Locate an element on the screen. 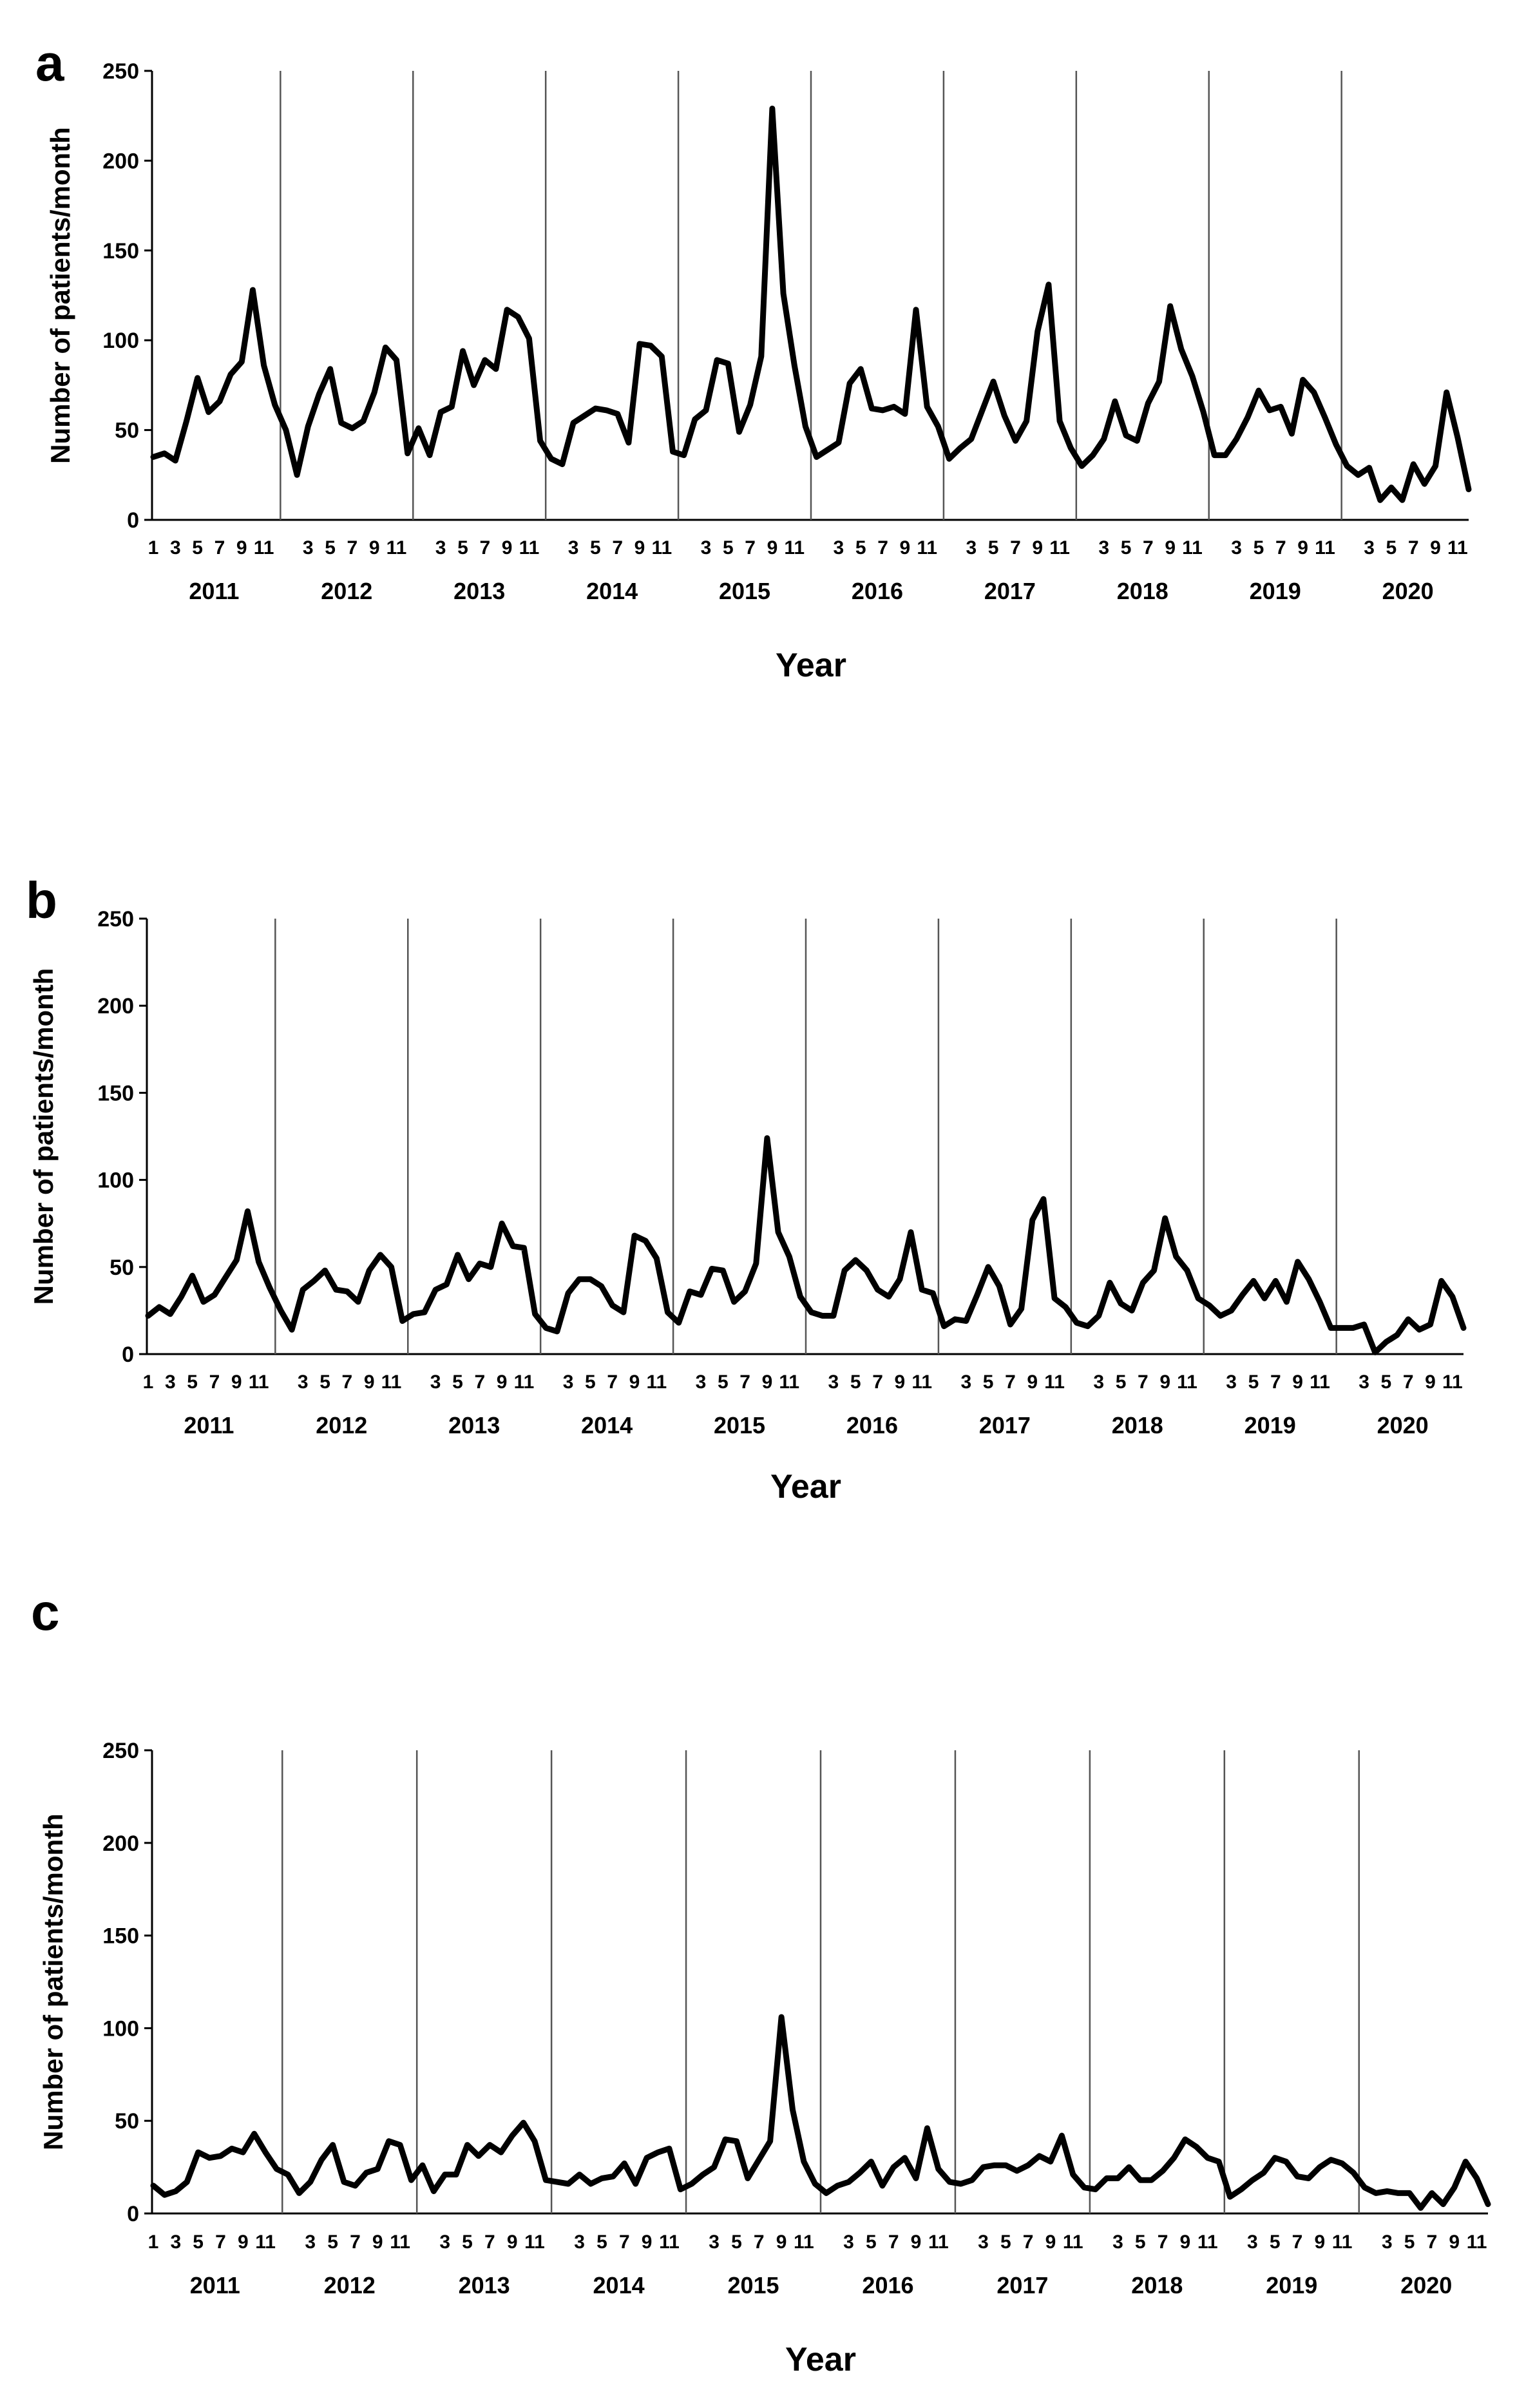 This screenshot has width=1535, height=2408. year-tick-label: 2019 is located at coordinates (1270, 1425).